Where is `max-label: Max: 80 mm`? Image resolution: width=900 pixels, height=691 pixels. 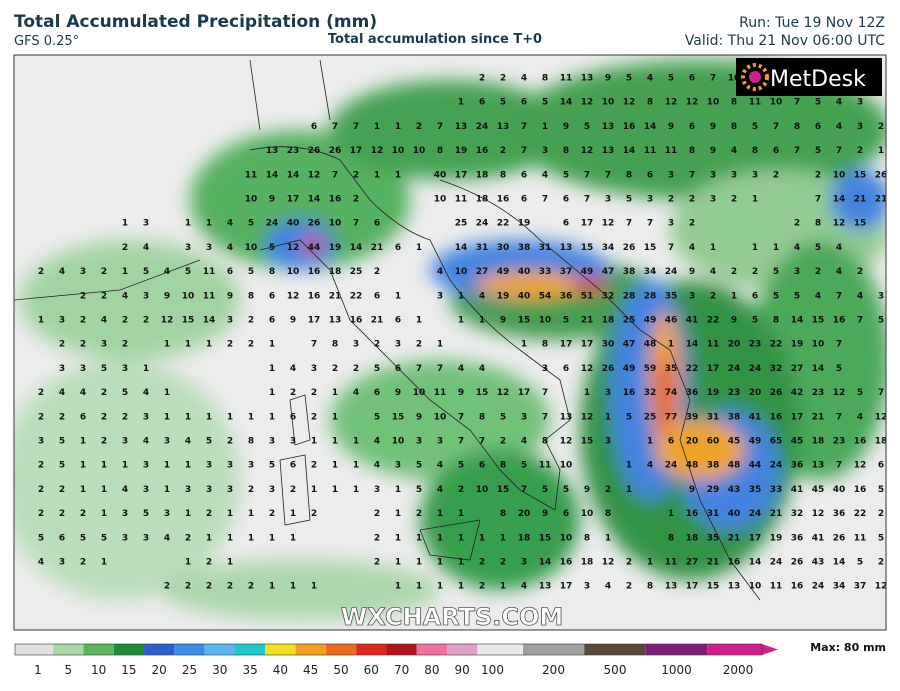
max-label: Max: 80 mm is located at coordinates (848, 647).